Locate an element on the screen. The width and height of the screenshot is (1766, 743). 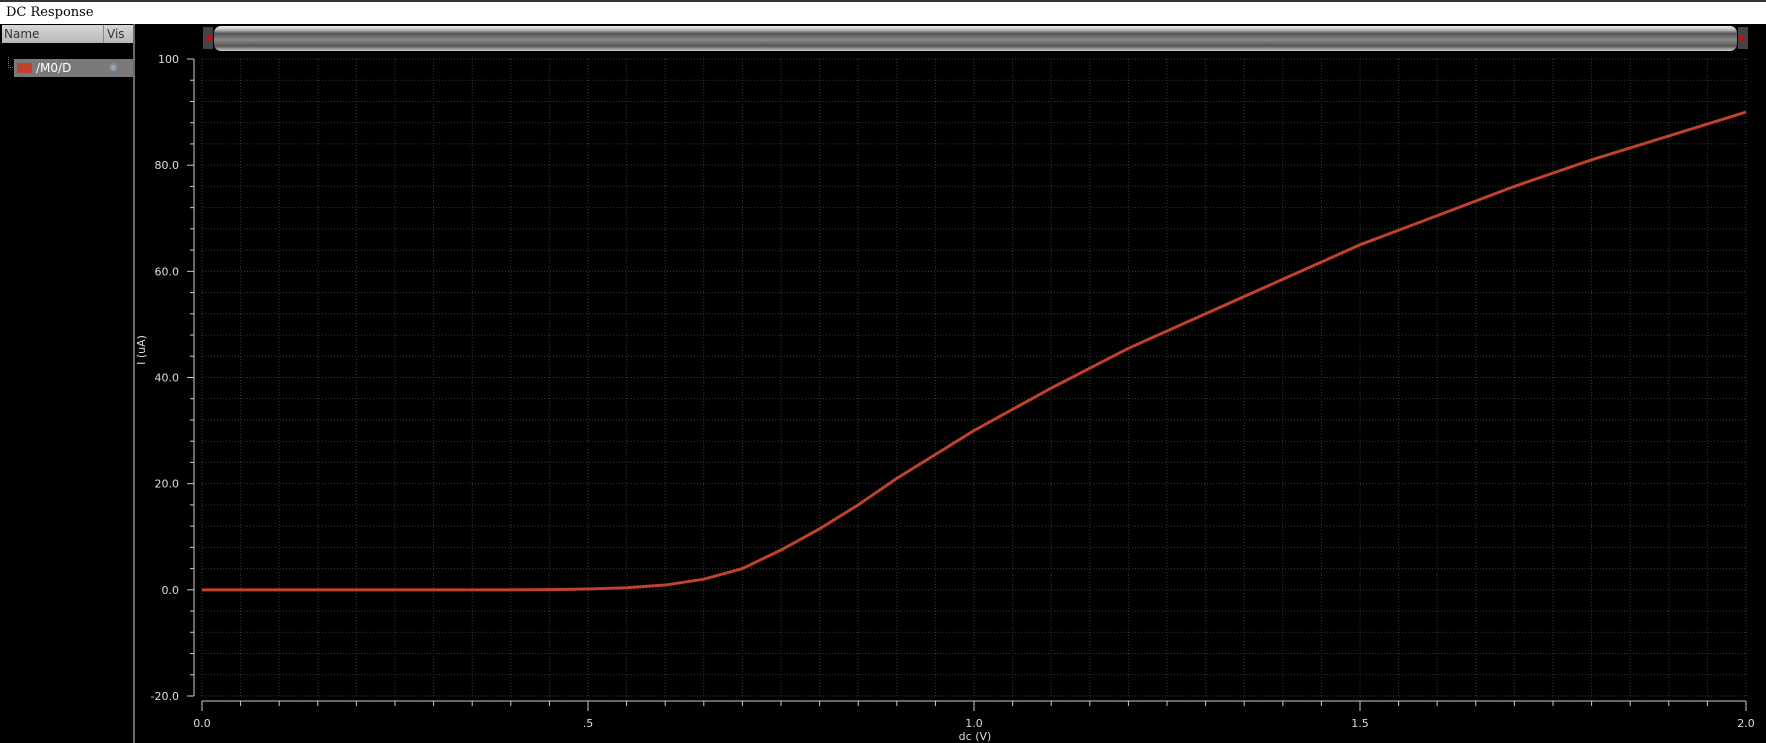
y-axis-label: I (uA) is located at coordinates (141, 350).